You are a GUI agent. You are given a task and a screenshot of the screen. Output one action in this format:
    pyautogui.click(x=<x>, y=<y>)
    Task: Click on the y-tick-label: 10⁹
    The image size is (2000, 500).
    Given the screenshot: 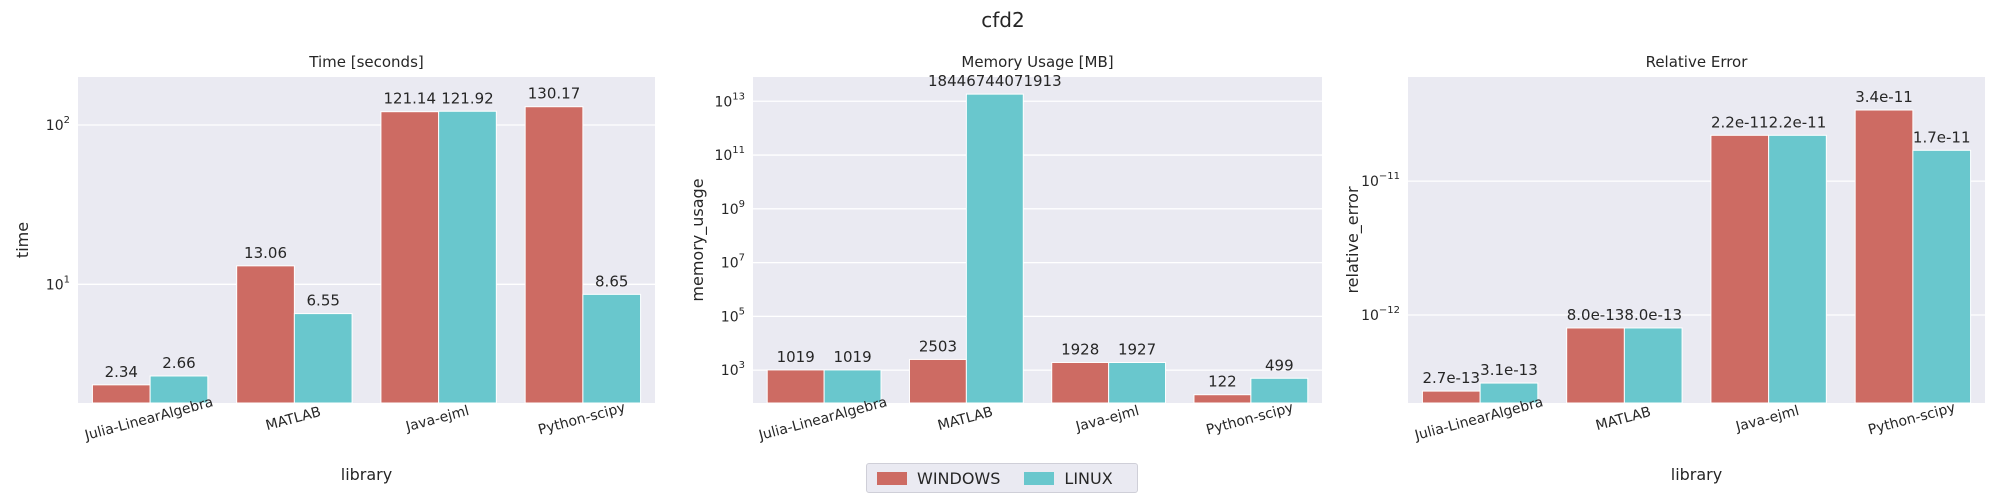 What is the action you would take?
    pyautogui.click(x=733, y=208)
    